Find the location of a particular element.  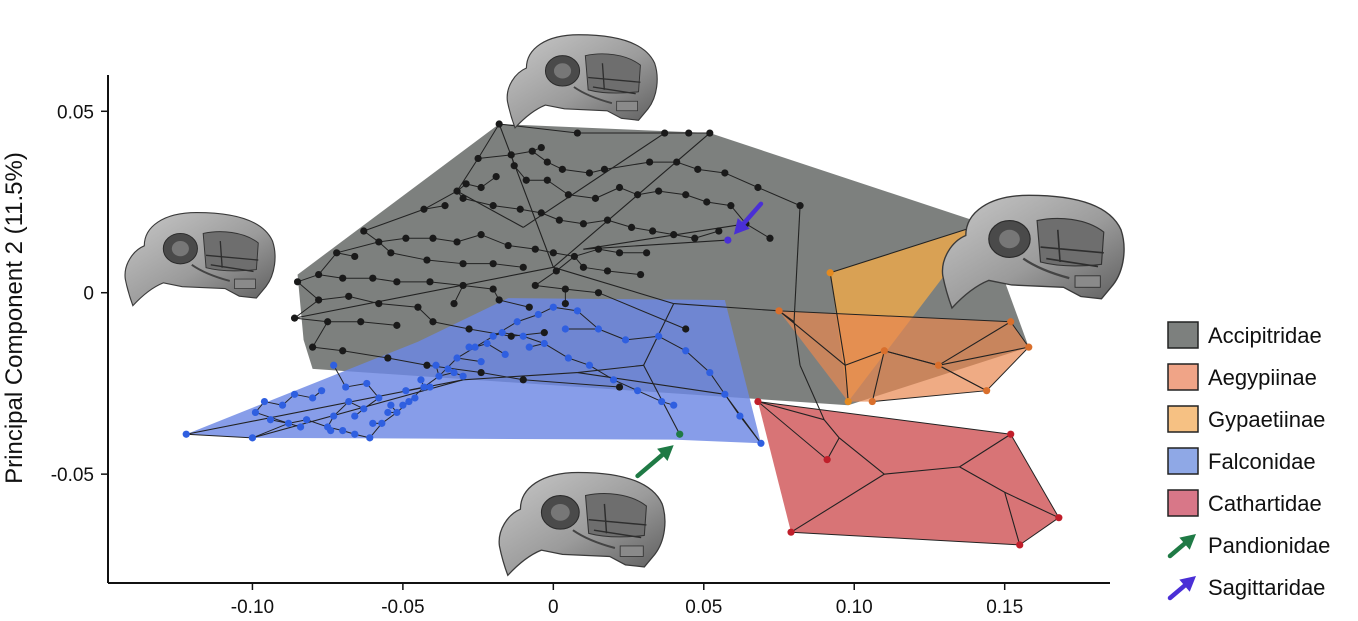

skull-right-icon-drawing is located at coordinates (1033, 252).